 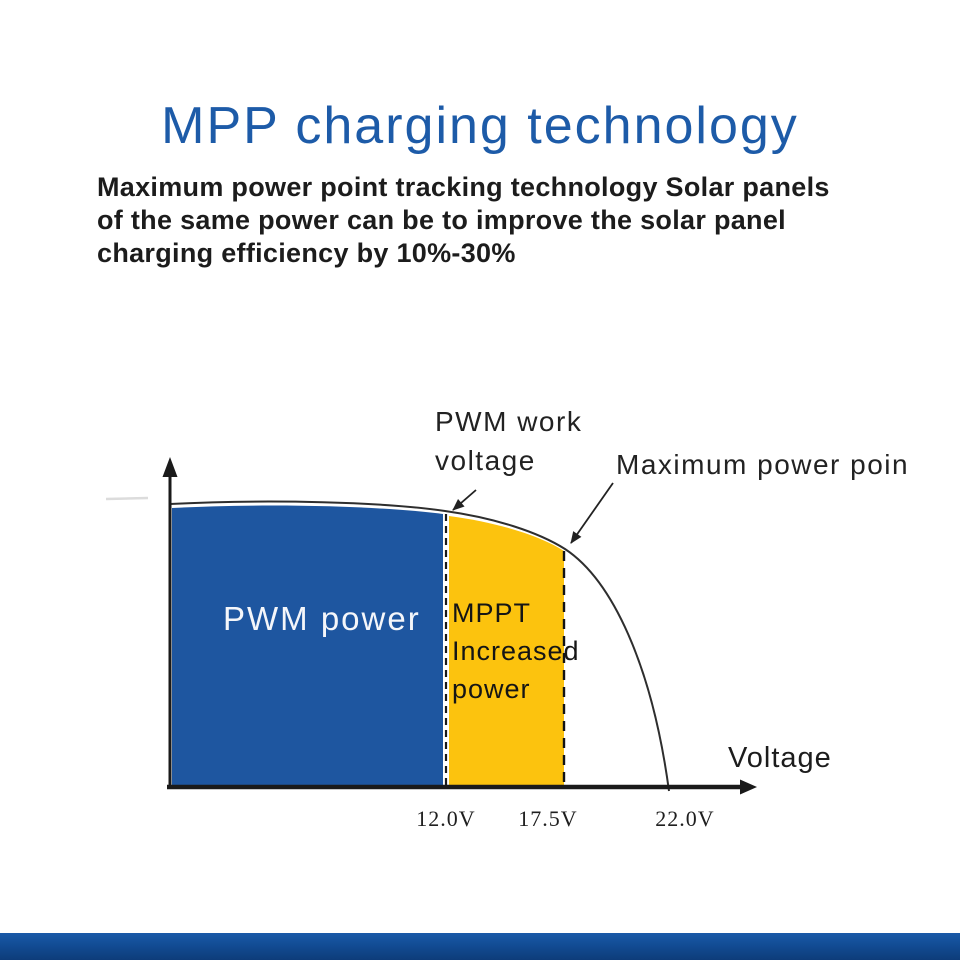 What do you see at coordinates (763, 464) in the screenshot?
I see `annotation-maximum-power-point: Maximum power poin` at bounding box center [763, 464].